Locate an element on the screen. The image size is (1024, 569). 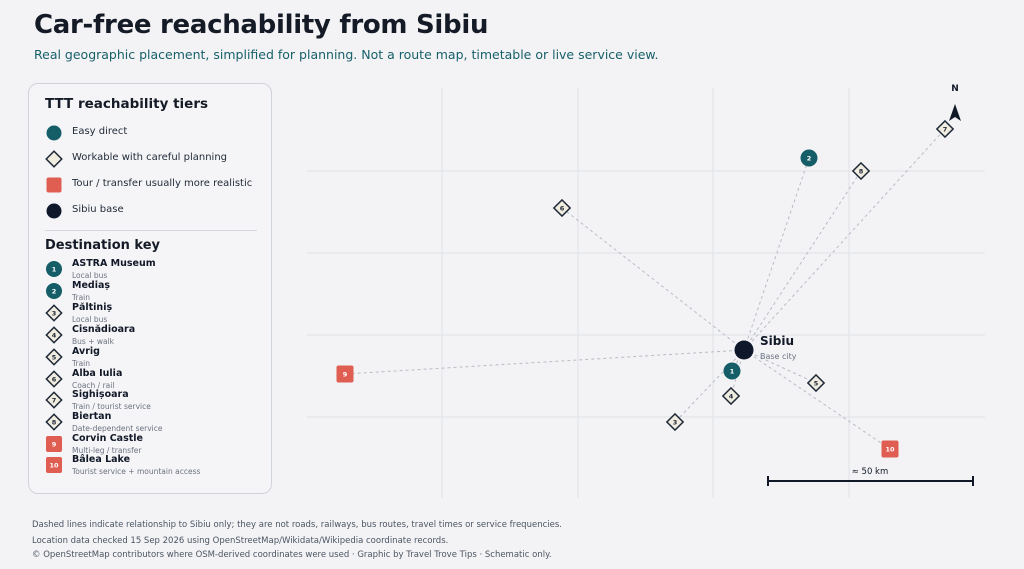
destination-marker-icon: 2 is located at coordinates (54, 291).